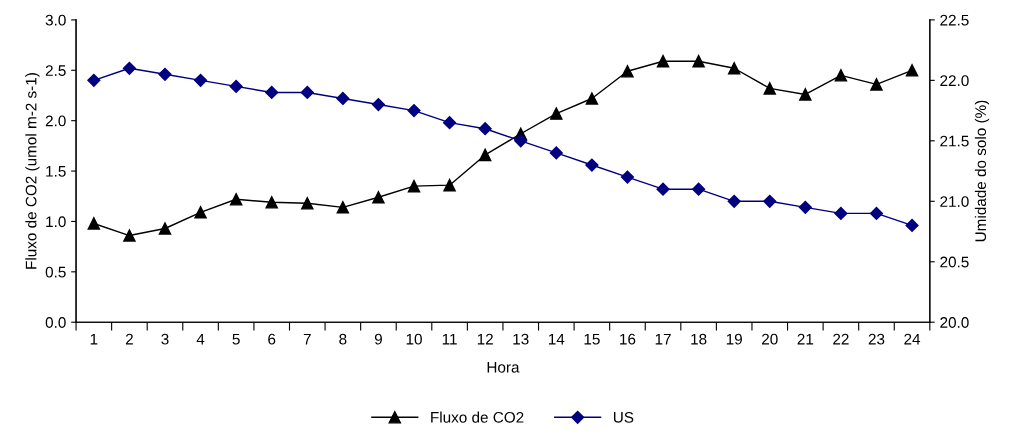  I want to click on y2-tick-label: 22.0, so click(954, 81).